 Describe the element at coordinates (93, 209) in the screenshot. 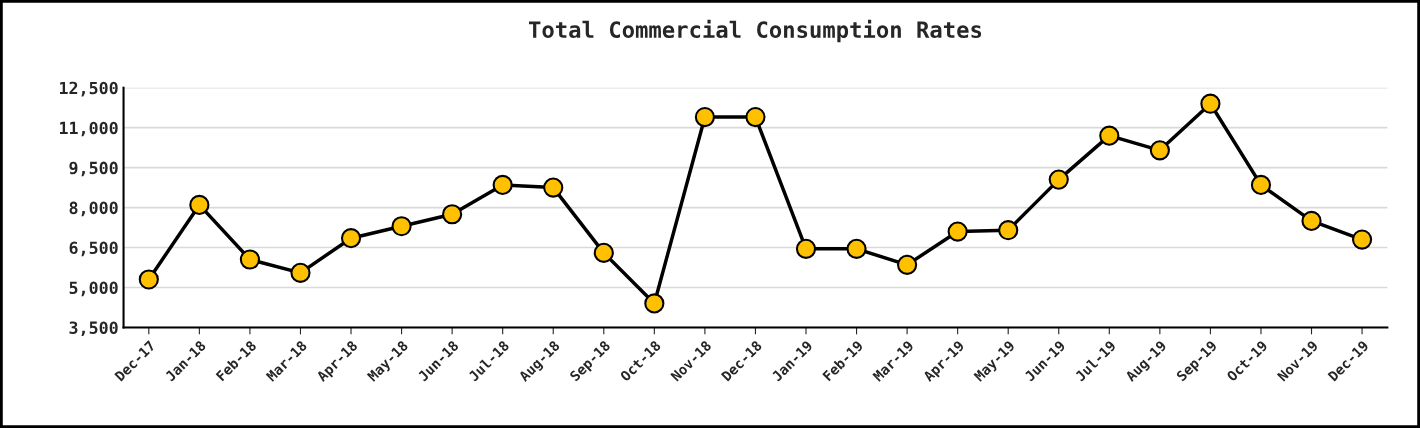

I see `y-tick-label: 8,000` at that location.